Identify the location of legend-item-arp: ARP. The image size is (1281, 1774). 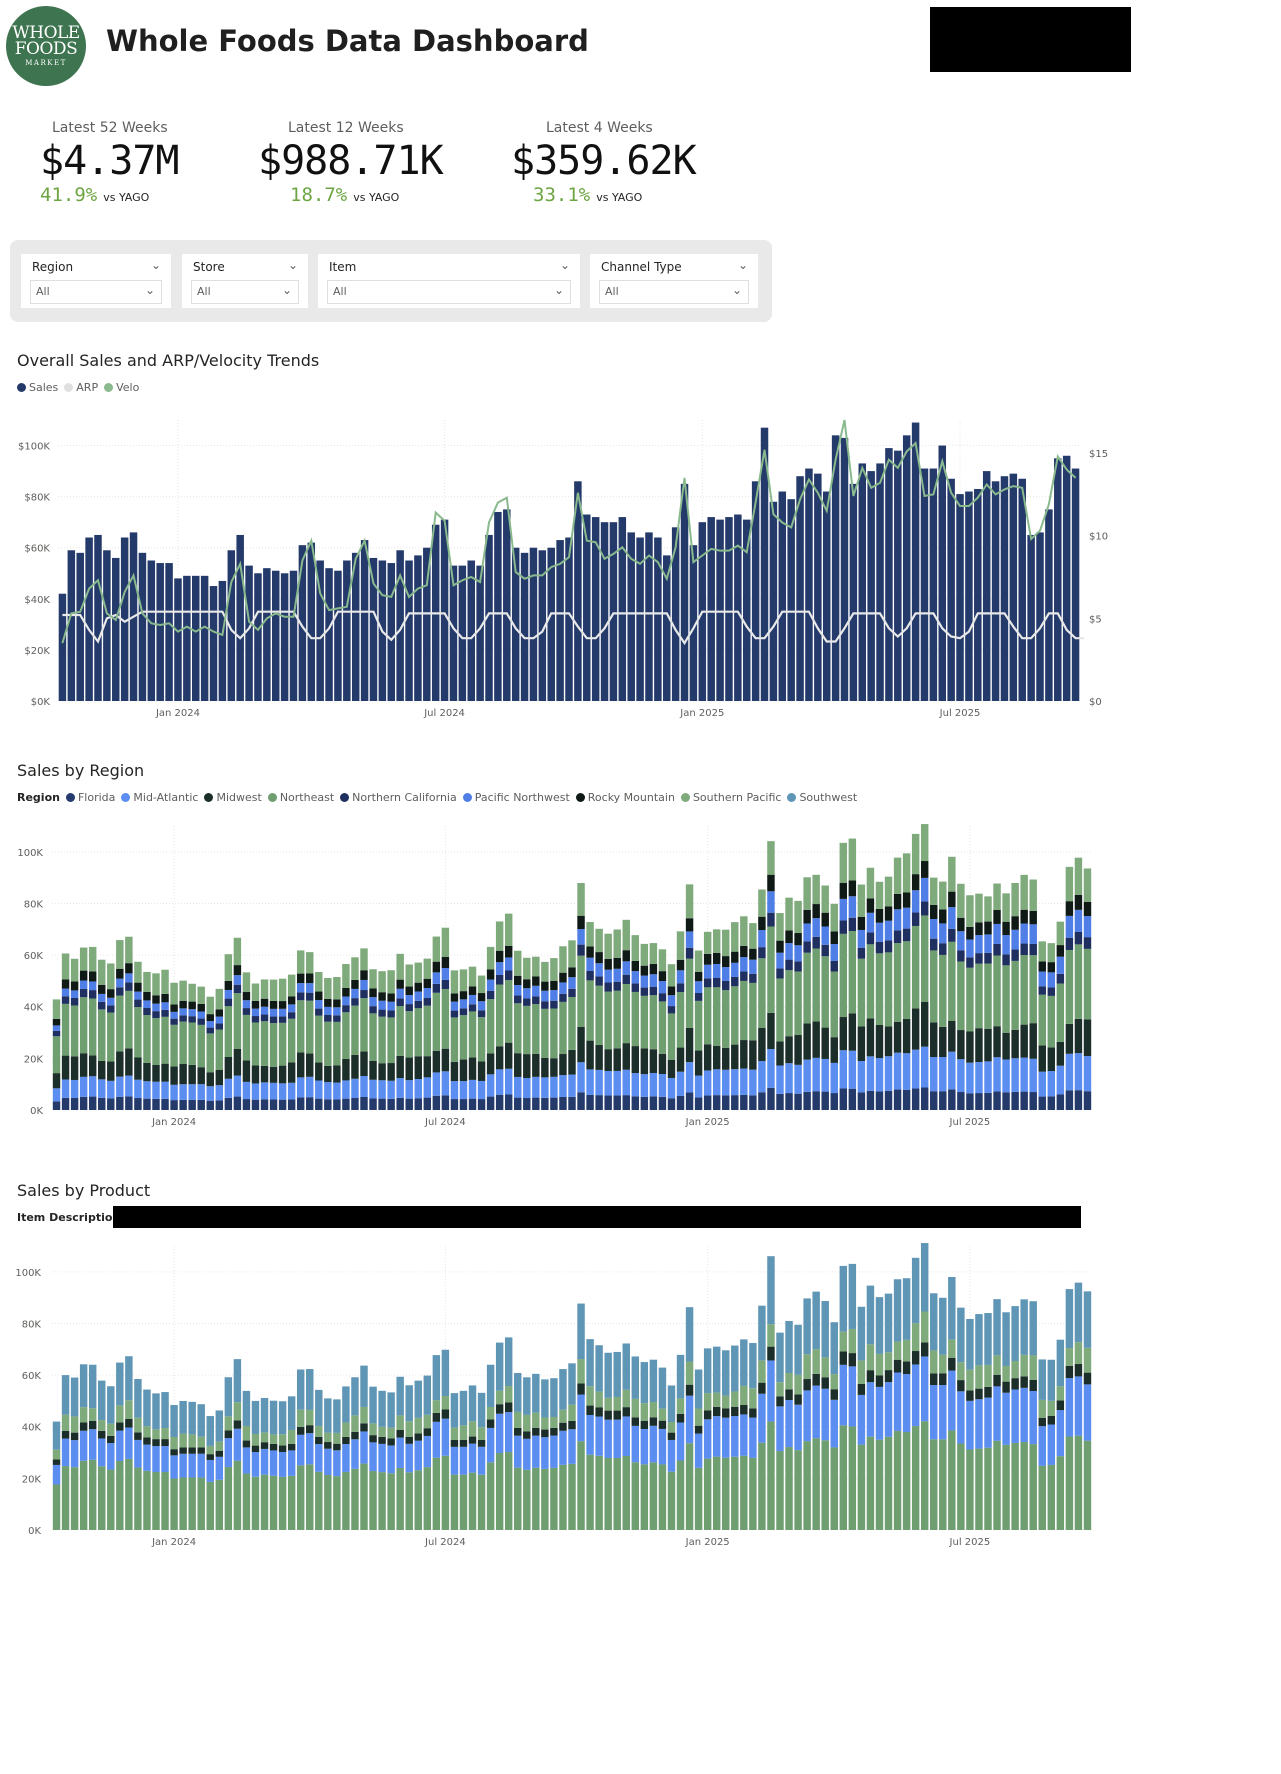
(81, 387).